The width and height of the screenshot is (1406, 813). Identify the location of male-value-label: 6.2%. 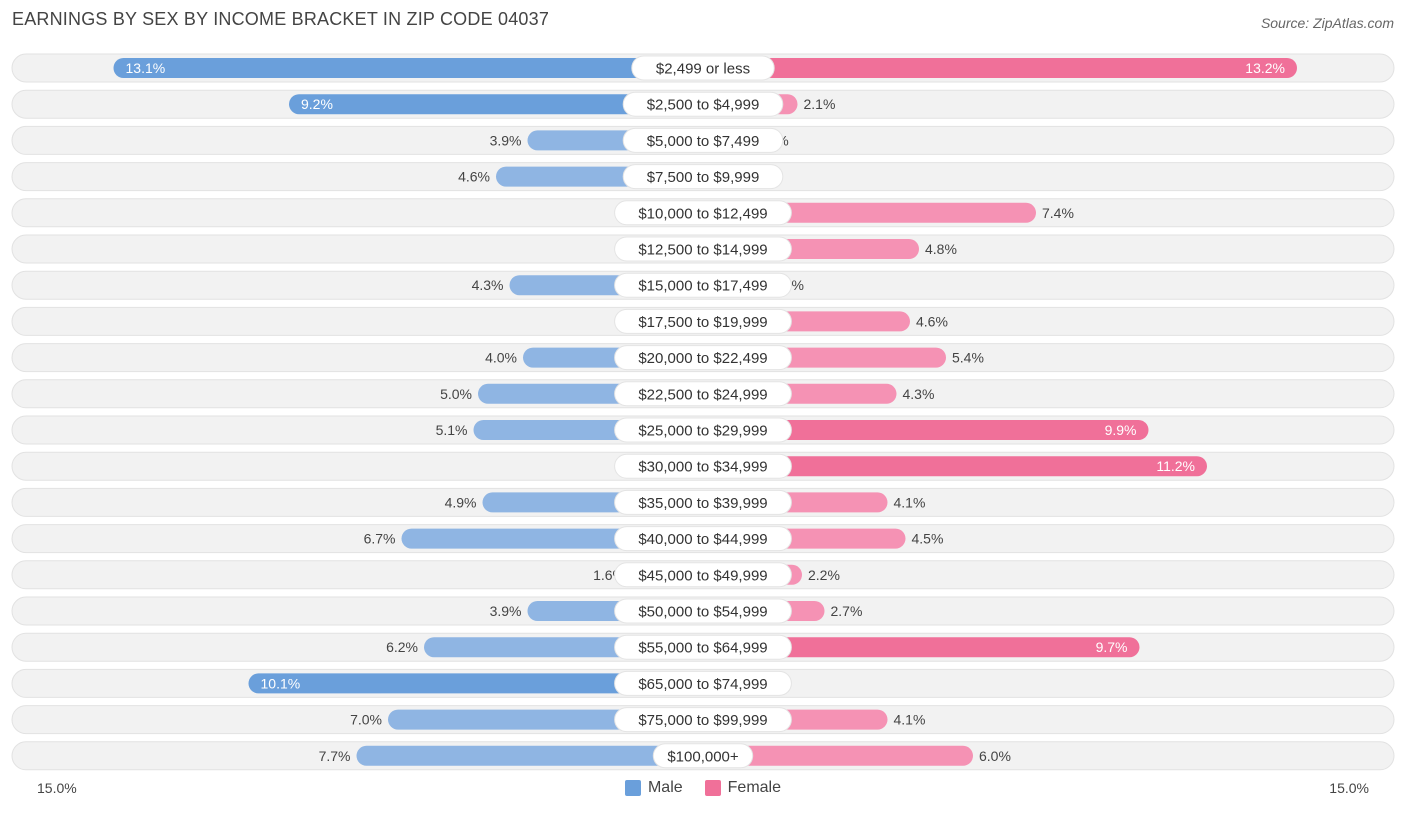
(402, 647).